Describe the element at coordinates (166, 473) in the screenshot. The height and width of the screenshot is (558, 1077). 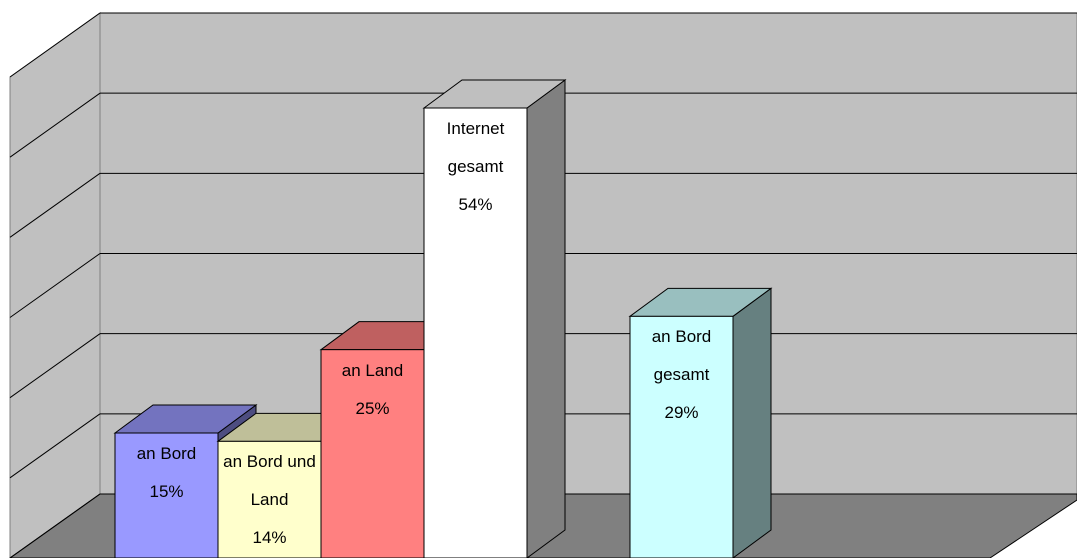
I see `data-label: an Bord 15%` at that location.